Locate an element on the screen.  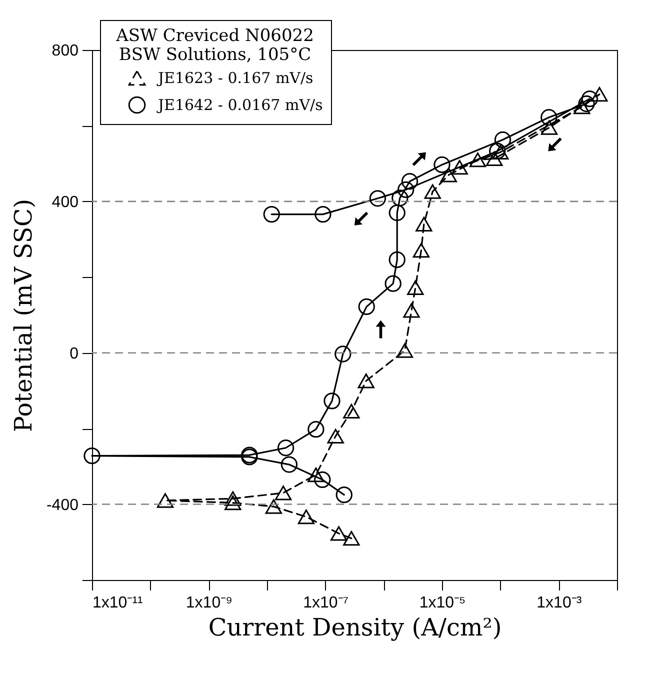
legend-label: JE1623 - 0.167 mV/s is located at coordinates (235, 78).